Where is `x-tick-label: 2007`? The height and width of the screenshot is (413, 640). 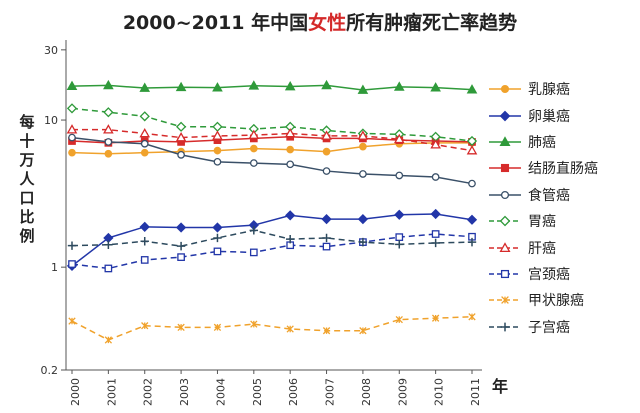
x-tick-label: 2007 is located at coordinates (330, 392).